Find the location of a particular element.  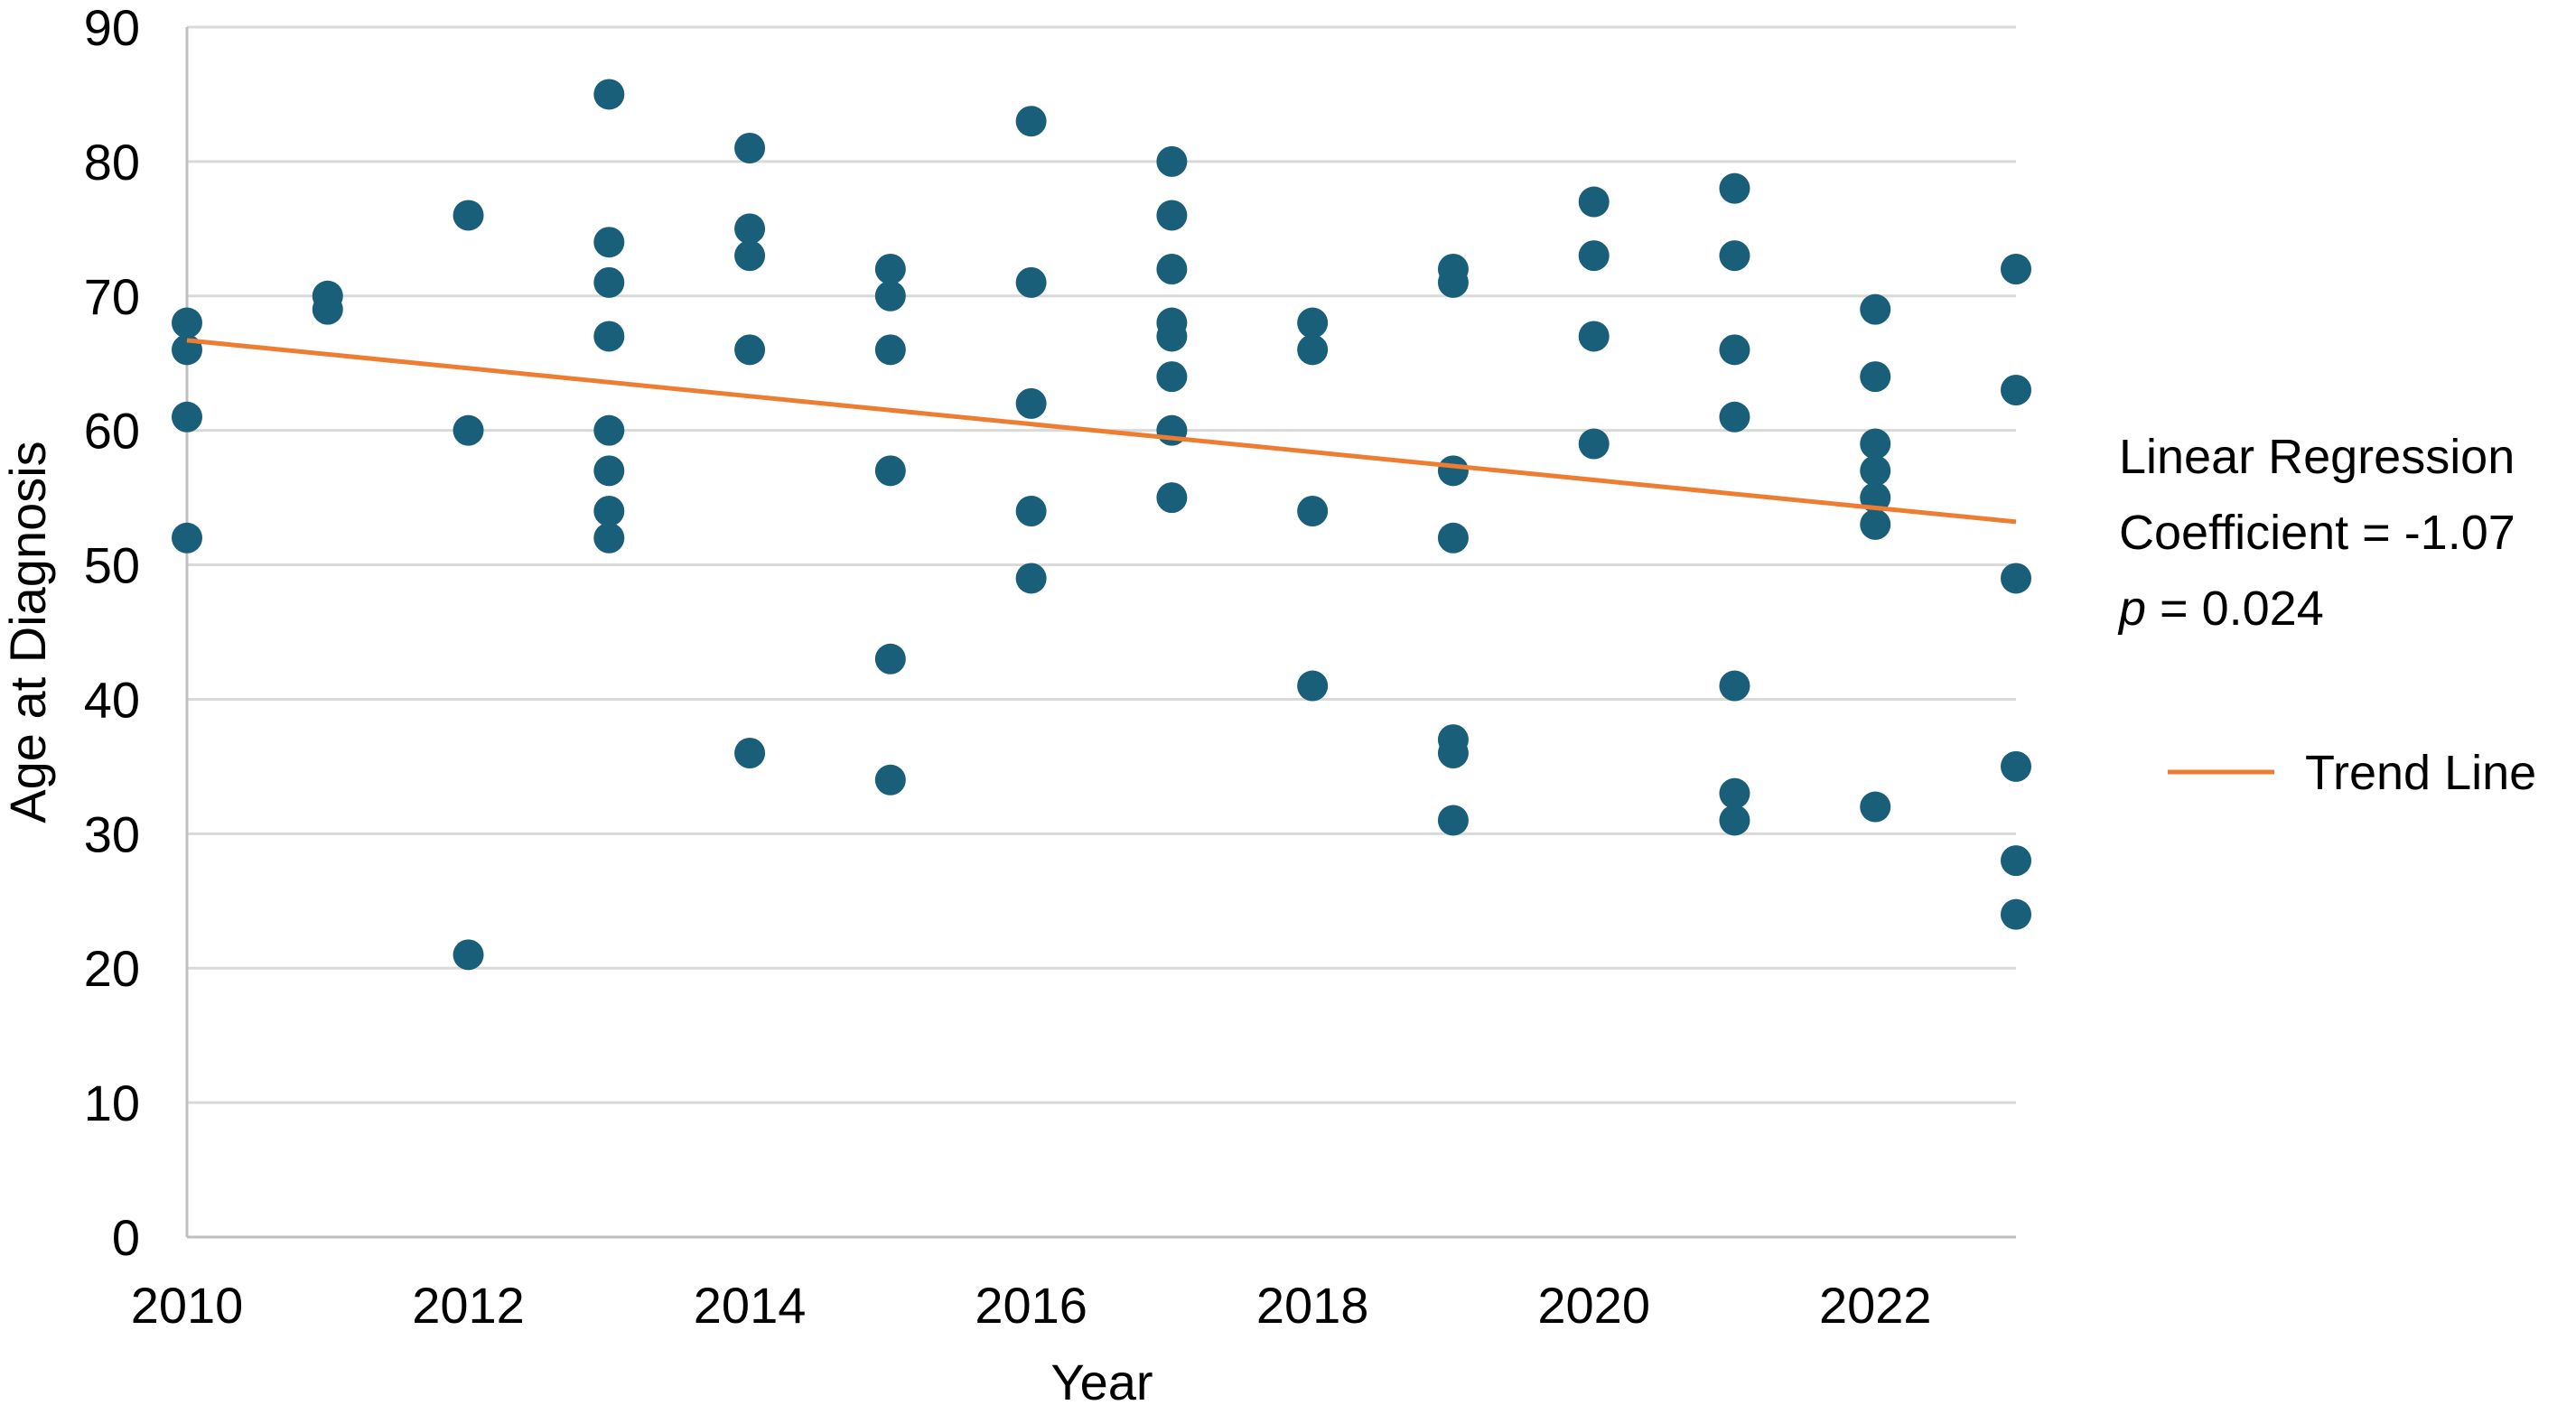

y-tick-labels: 0 10 20 30 40 50 60 70 80 90 is located at coordinates (112, 633).